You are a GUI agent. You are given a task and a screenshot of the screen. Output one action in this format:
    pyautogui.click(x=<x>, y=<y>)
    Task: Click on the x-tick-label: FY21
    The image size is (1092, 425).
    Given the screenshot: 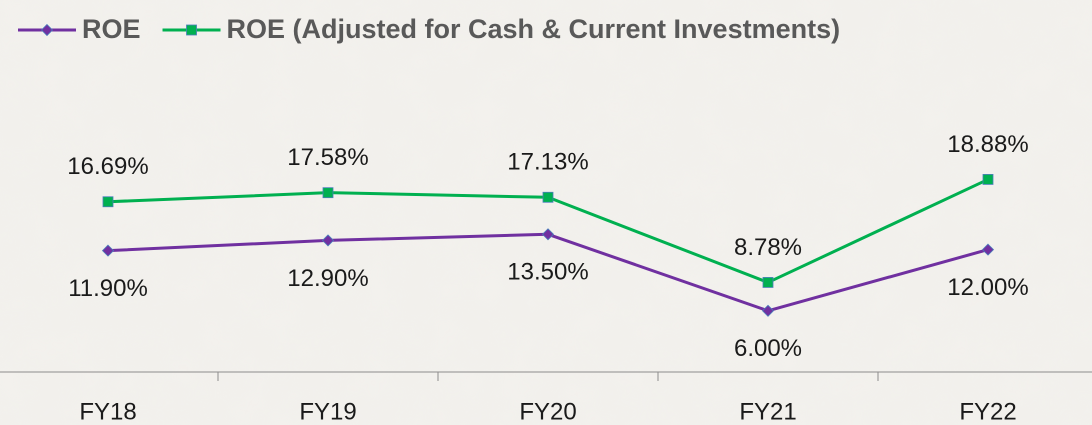 What is the action you would take?
    pyautogui.click(x=767, y=411)
    